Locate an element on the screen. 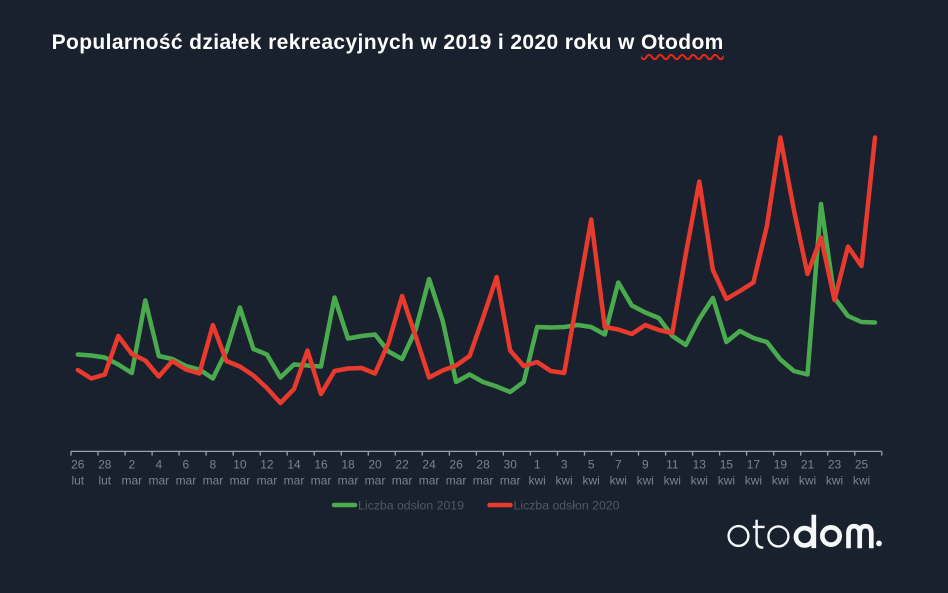 This screenshot has height=593, width=948. svg-text: 7 is located at coordinates (618, 465).